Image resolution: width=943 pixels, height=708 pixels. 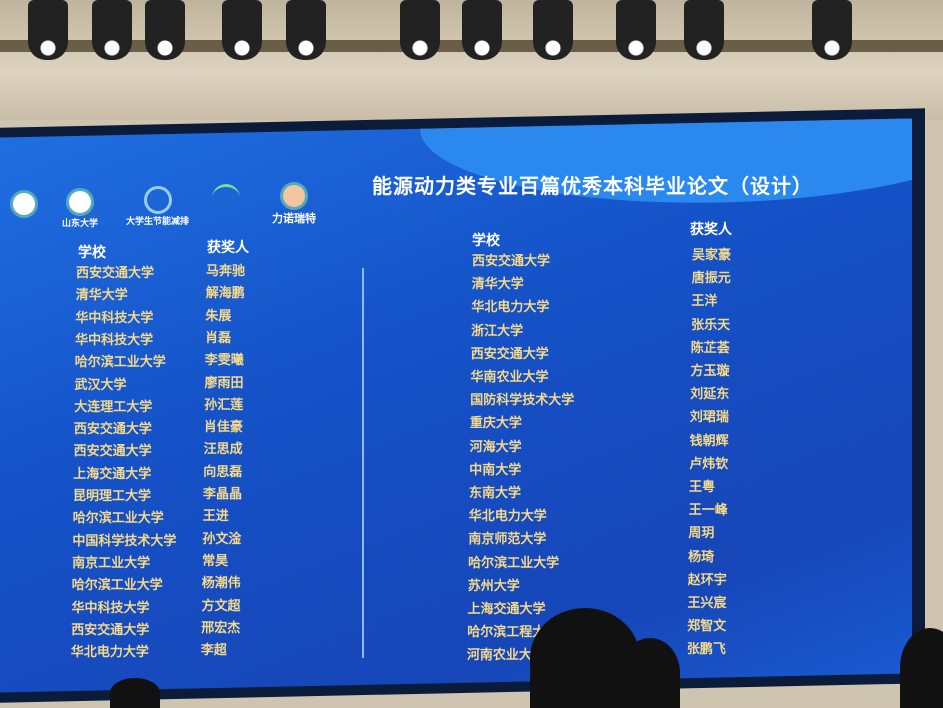 What do you see at coordinates (226, 271) in the screenshot?
I see `left-winner-cell: 马奔驰` at bounding box center [226, 271].